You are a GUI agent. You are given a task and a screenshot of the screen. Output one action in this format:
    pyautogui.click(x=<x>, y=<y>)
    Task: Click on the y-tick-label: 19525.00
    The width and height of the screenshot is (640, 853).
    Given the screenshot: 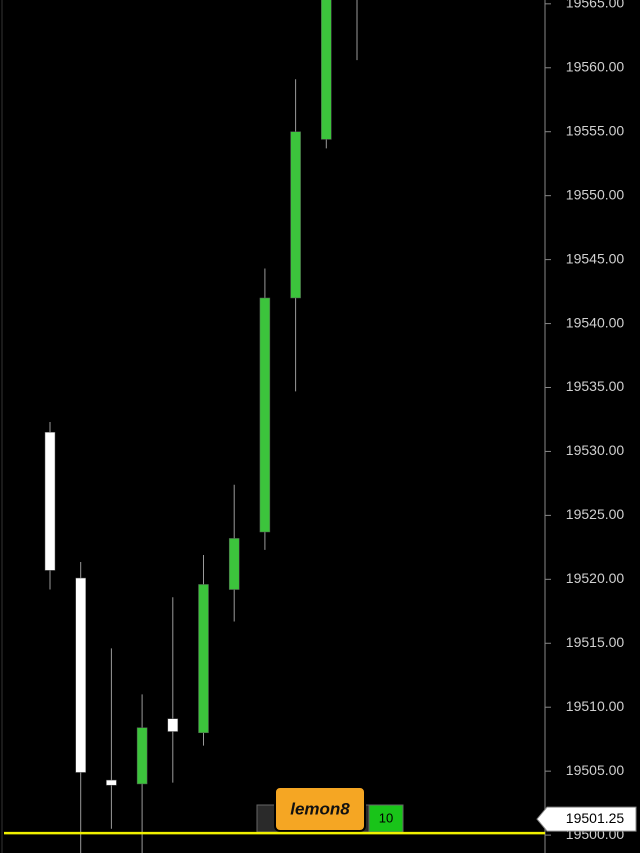 What is the action you would take?
    pyautogui.click(x=595, y=514)
    